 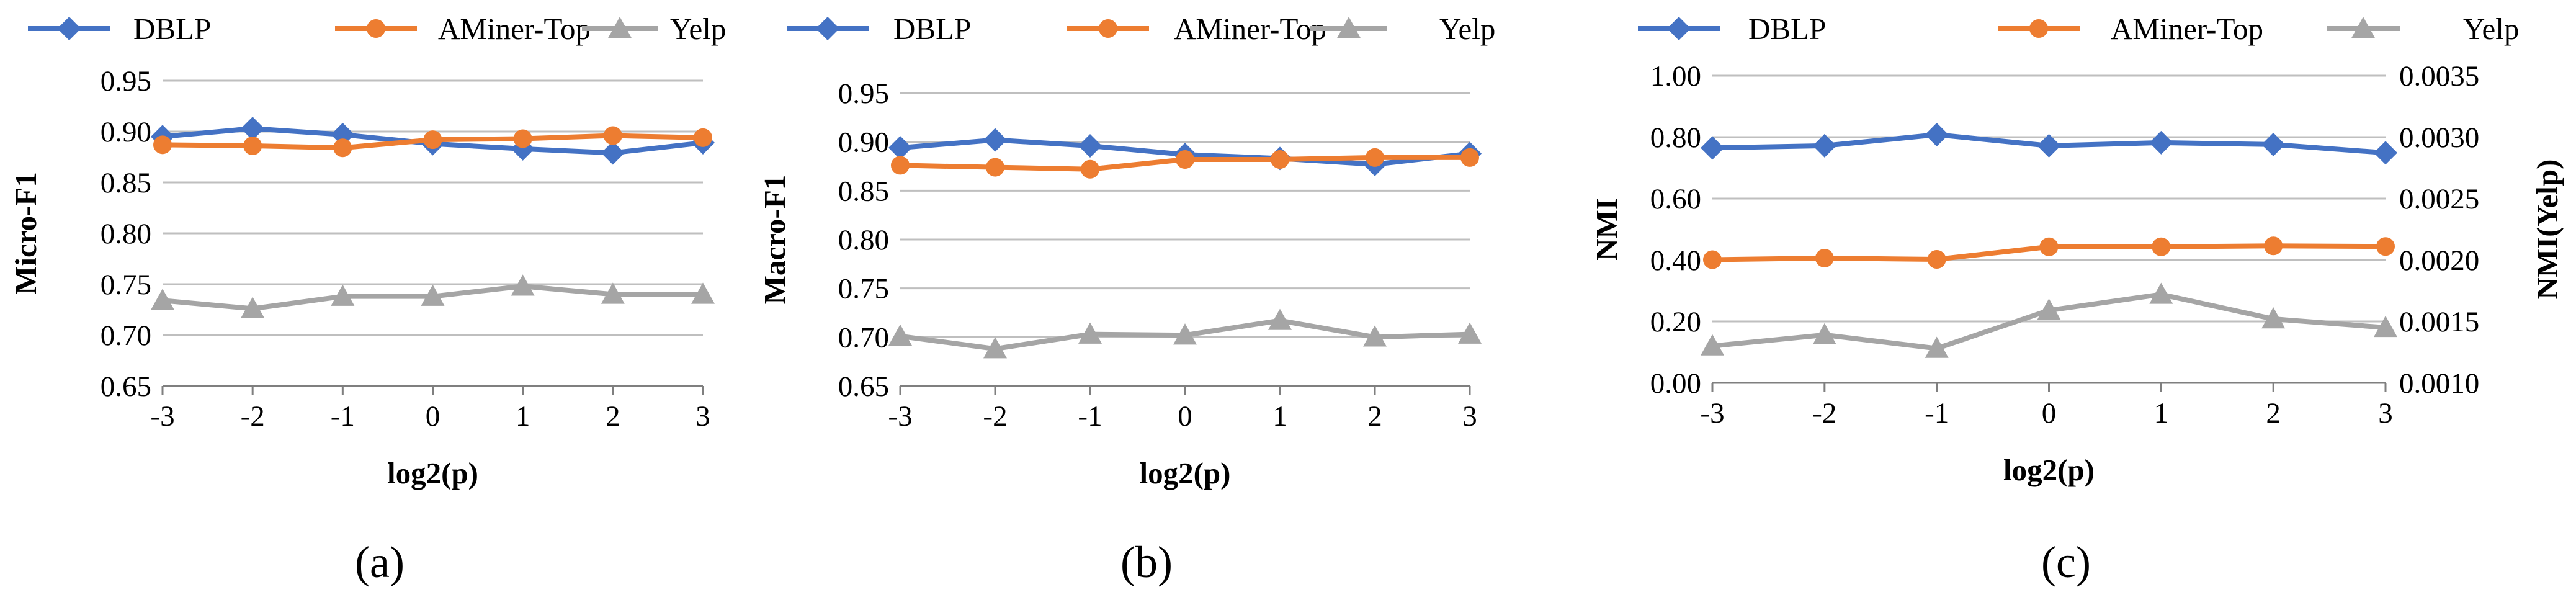 I want to click on y-axis-title: Micro-F1, so click(x=26, y=233).